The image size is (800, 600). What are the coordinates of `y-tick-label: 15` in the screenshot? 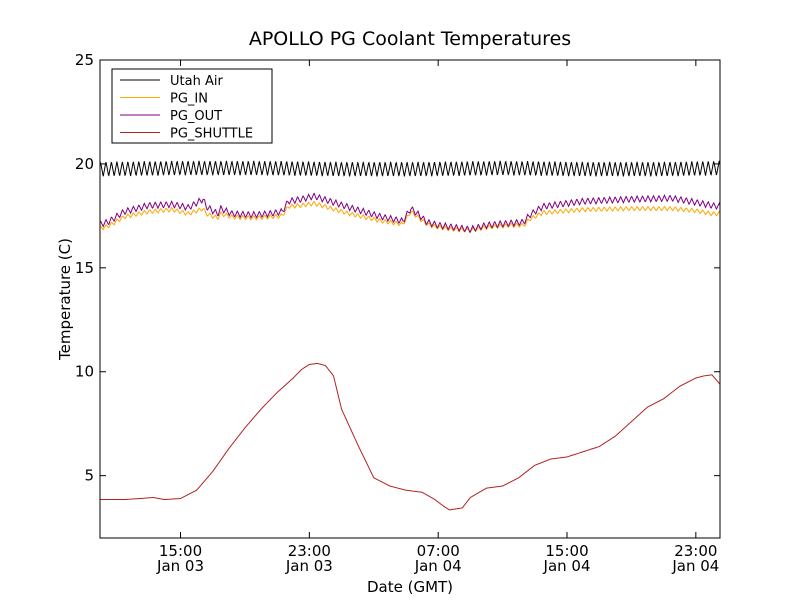 It's located at (84, 268).